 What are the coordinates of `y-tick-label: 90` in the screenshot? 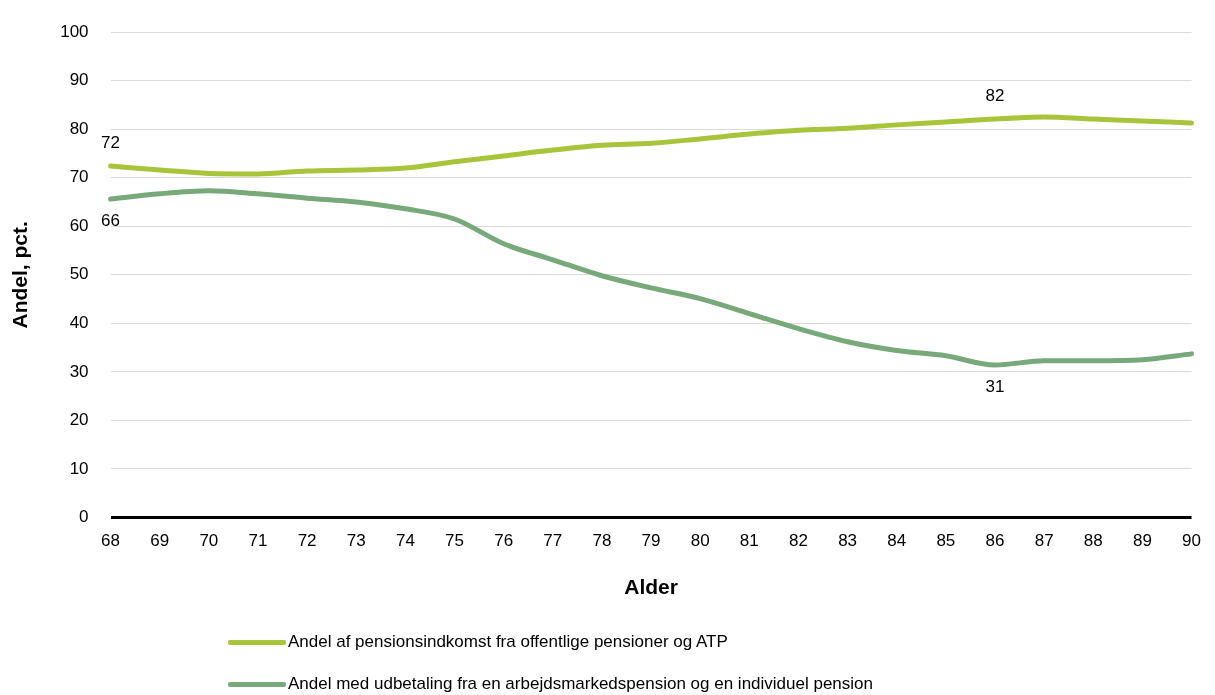 It's located at (79, 80).